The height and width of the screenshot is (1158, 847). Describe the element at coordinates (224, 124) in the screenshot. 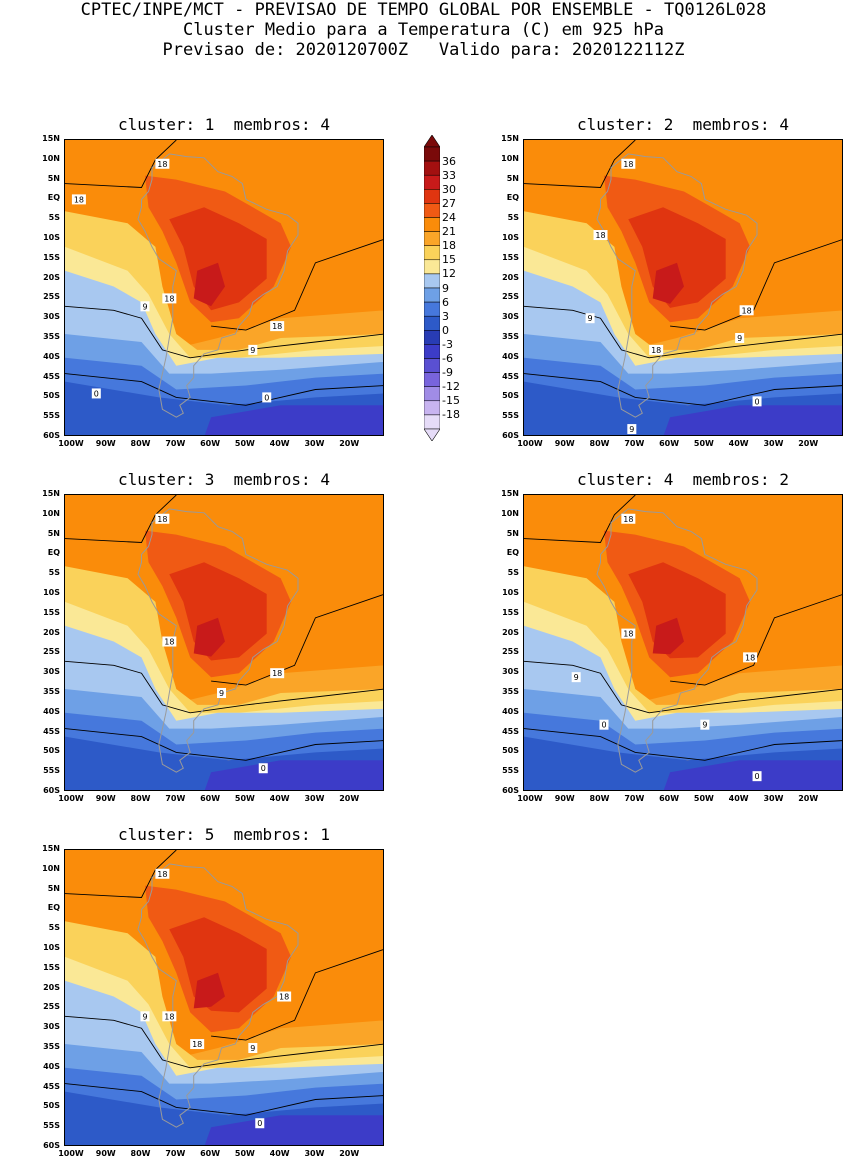

I see `panel-title: cluster: 1 membros: 4` at that location.